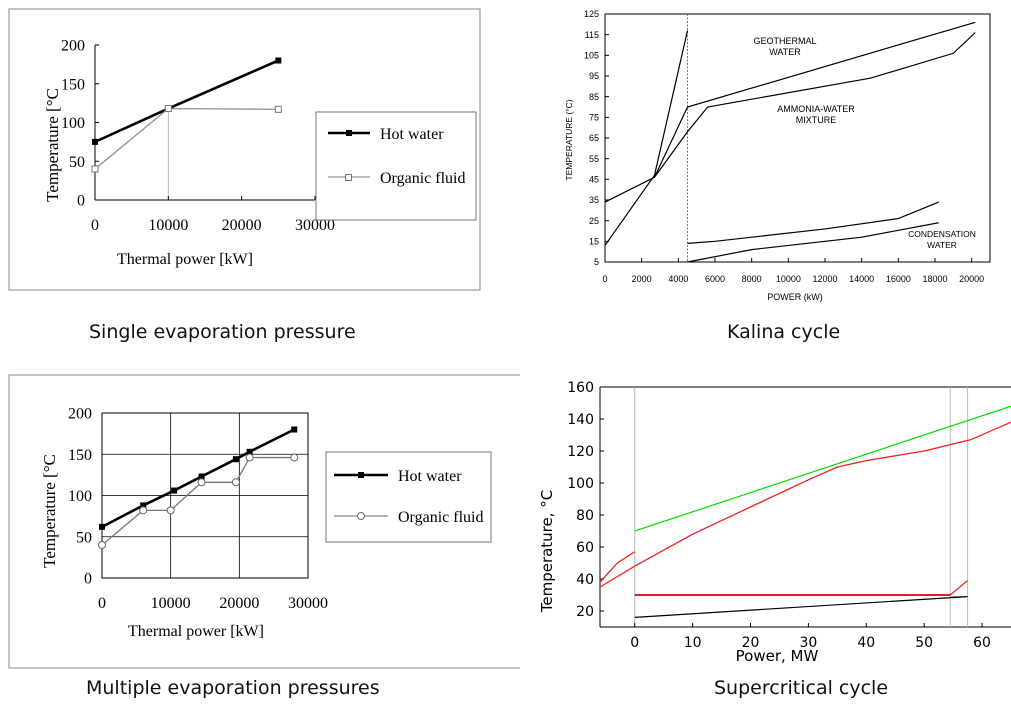 The height and width of the screenshot is (704, 1011). Describe the element at coordinates (308, 603) in the screenshot. I see `multiple-xtick: 30000` at that location.